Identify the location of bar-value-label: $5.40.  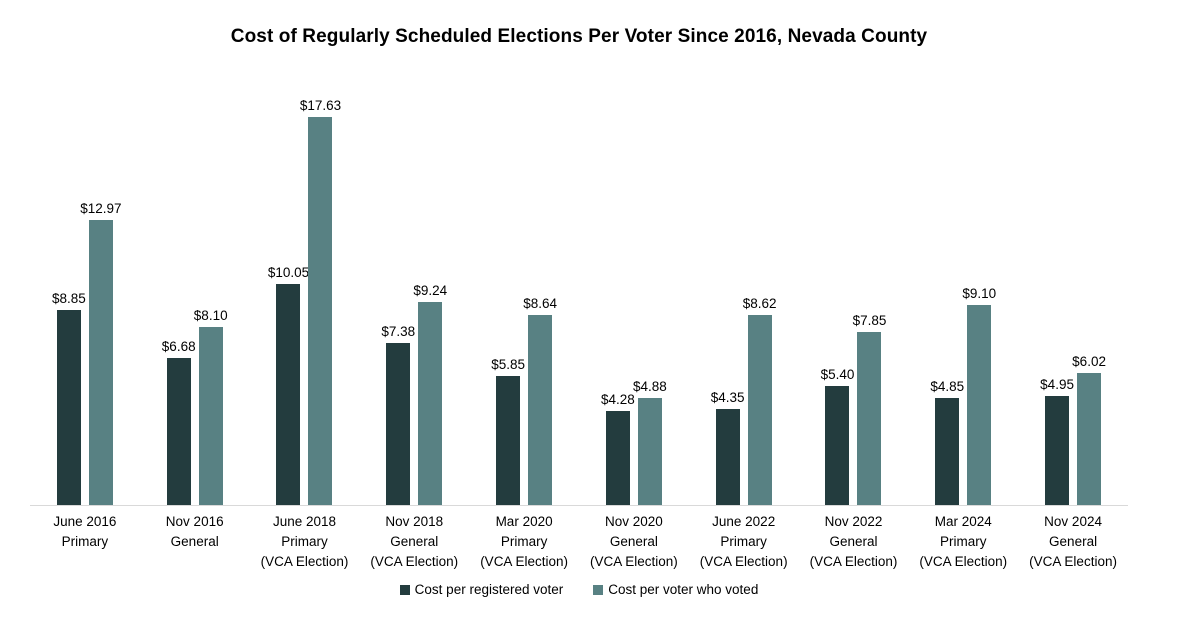
(837, 375).